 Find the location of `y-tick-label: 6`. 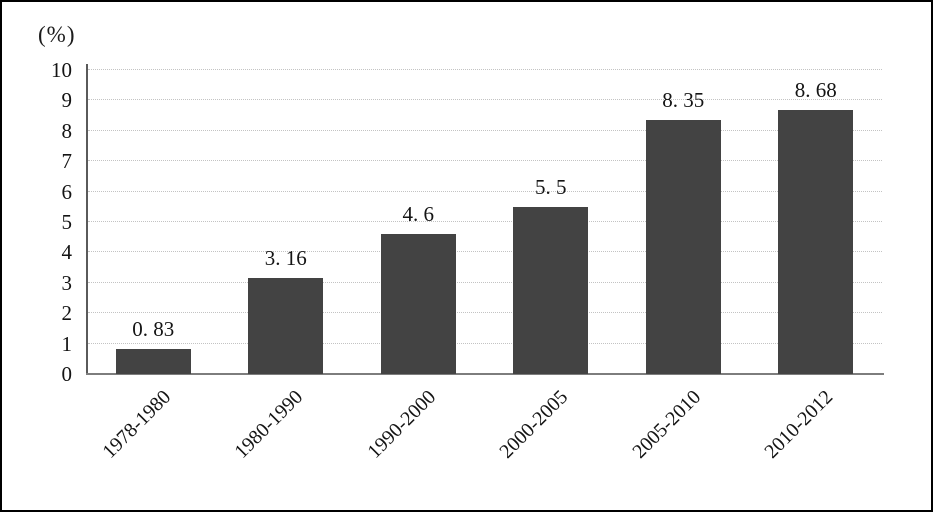

y-tick-label: 6 is located at coordinates (67, 191).